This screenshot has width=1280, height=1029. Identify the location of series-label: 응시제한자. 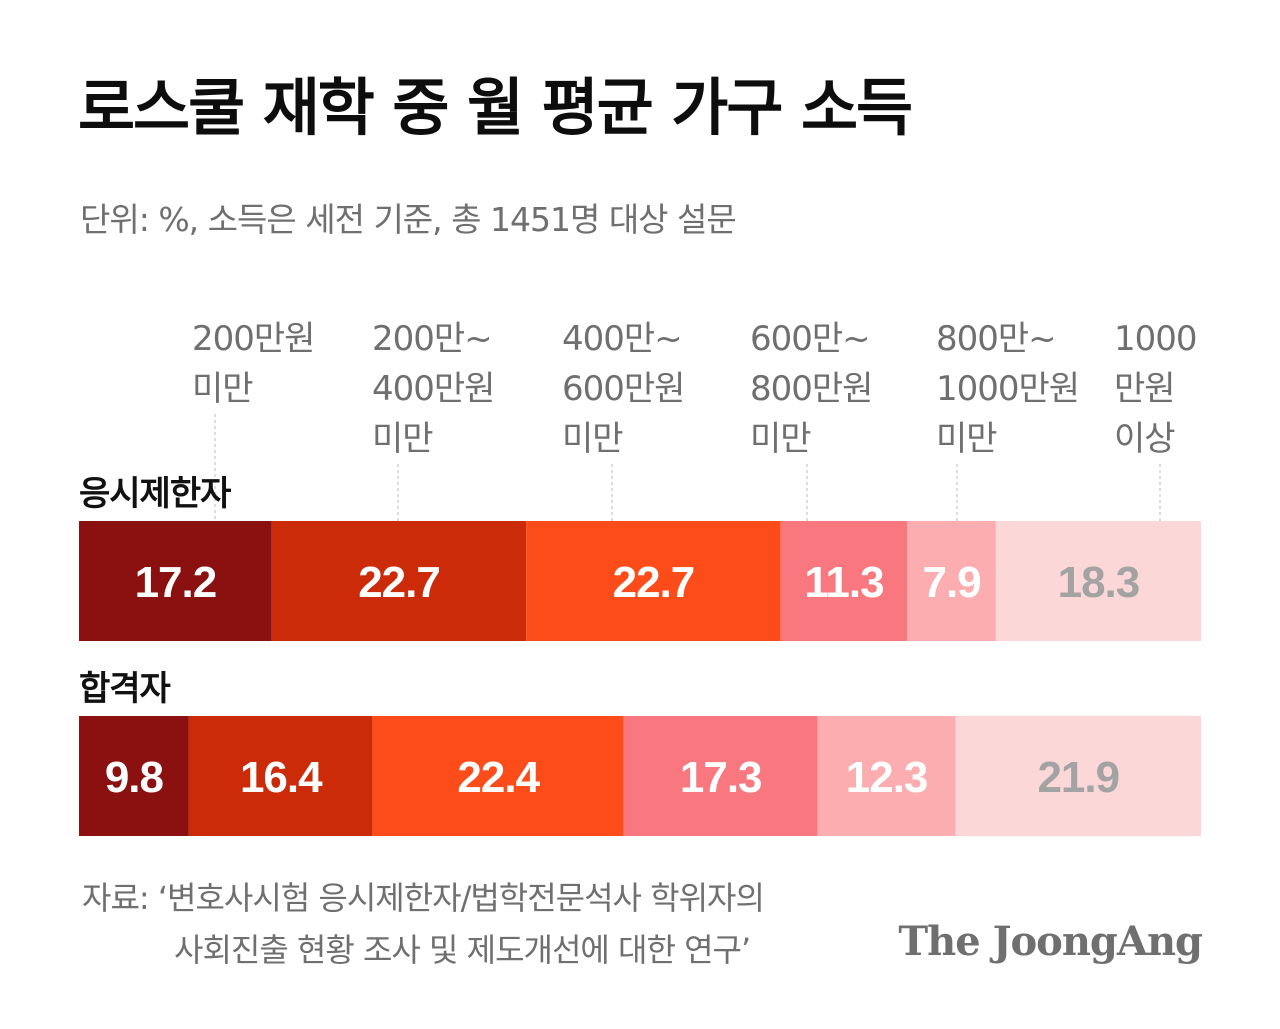
(155, 494).